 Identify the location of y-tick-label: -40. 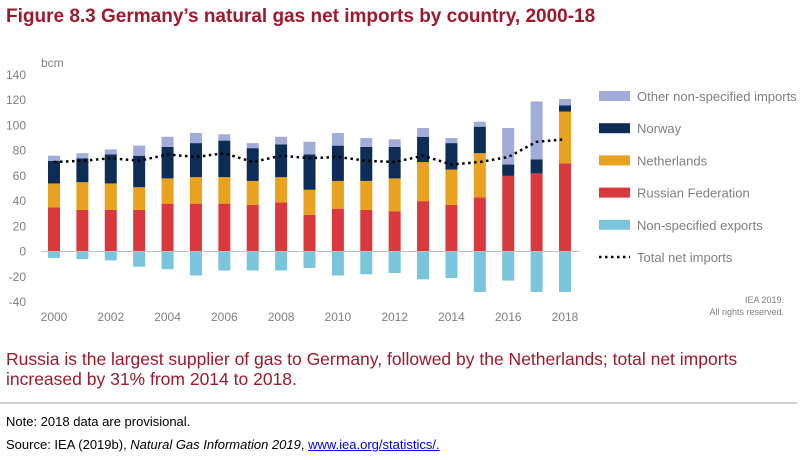
(18, 302).